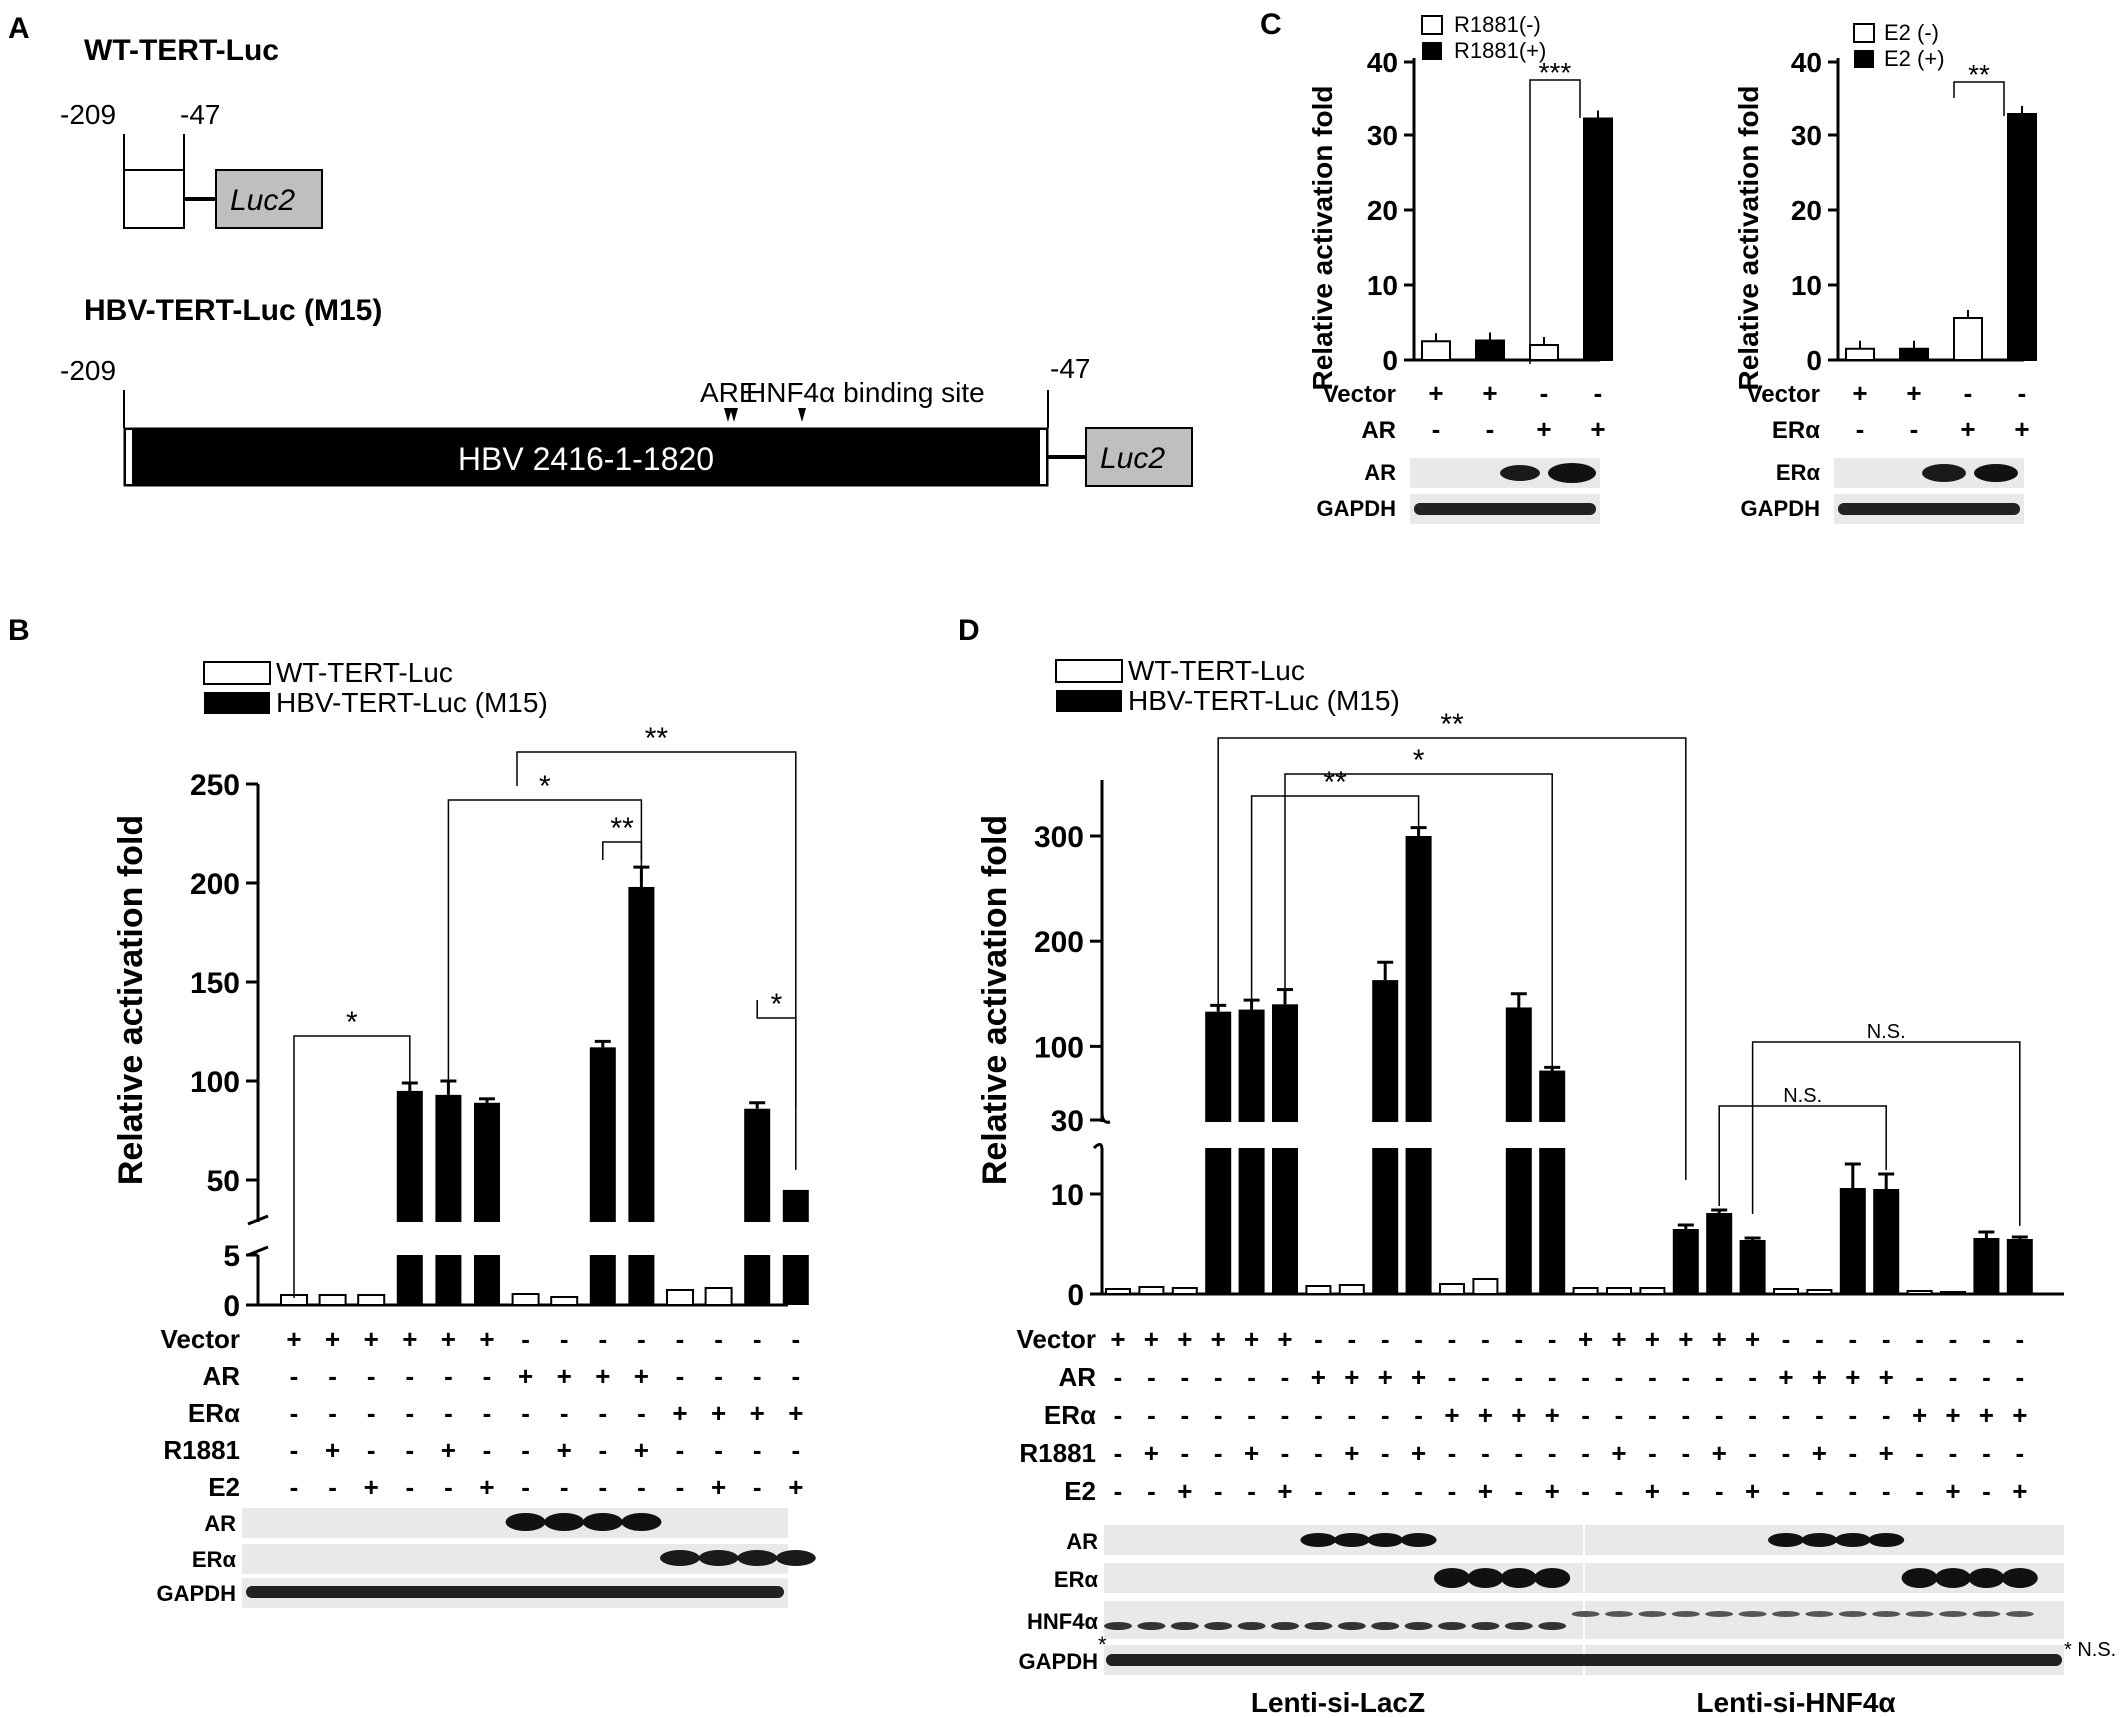 The image size is (2128, 1718). Describe the element at coordinates (201, 1339) in the screenshot. I see `condition-label: Vector` at that location.